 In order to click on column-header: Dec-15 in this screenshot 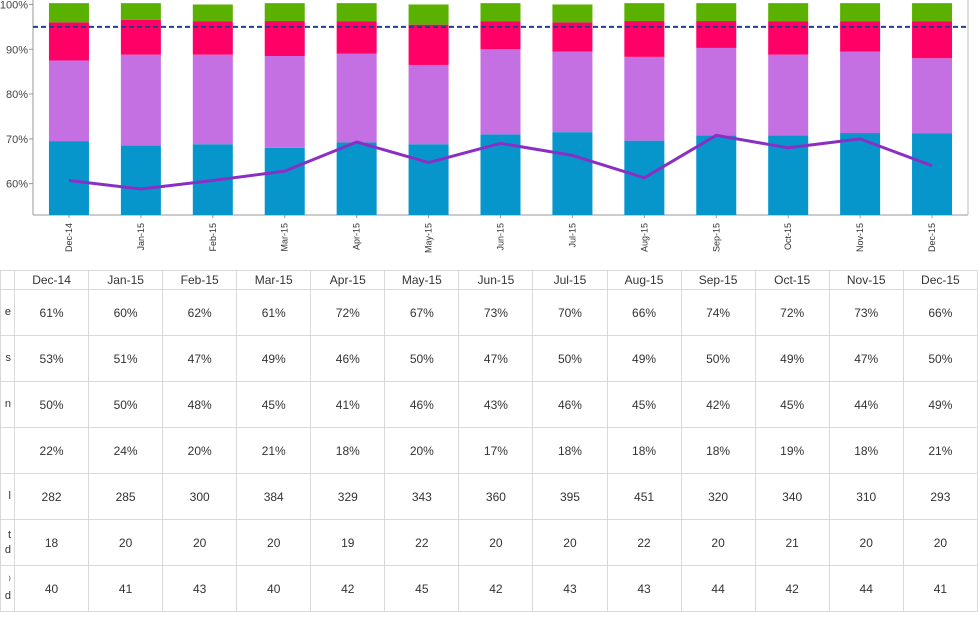, I will do `click(940, 280)`.